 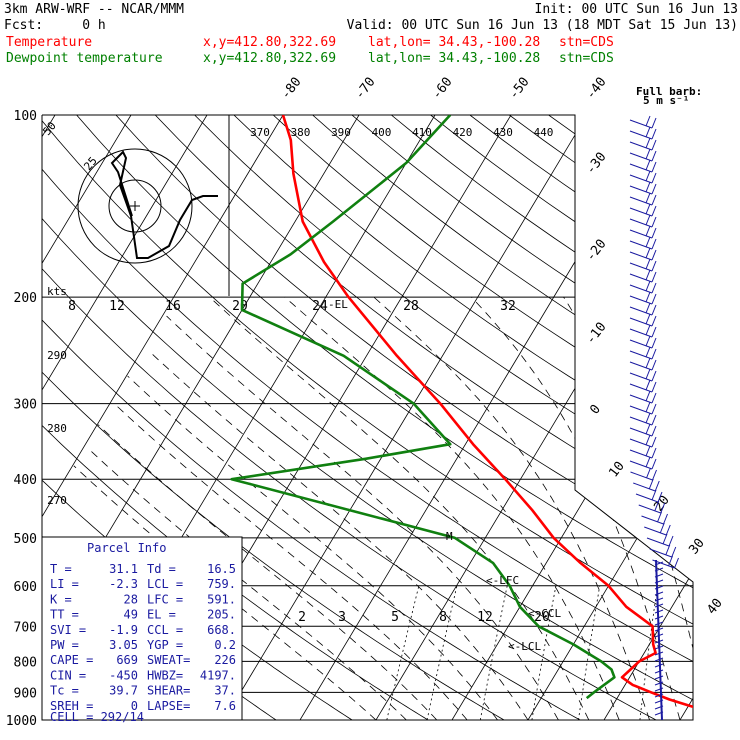 What do you see at coordinates (221, 584) in the screenshot?
I see `parcel-info-value: 759.` at bounding box center [221, 584].